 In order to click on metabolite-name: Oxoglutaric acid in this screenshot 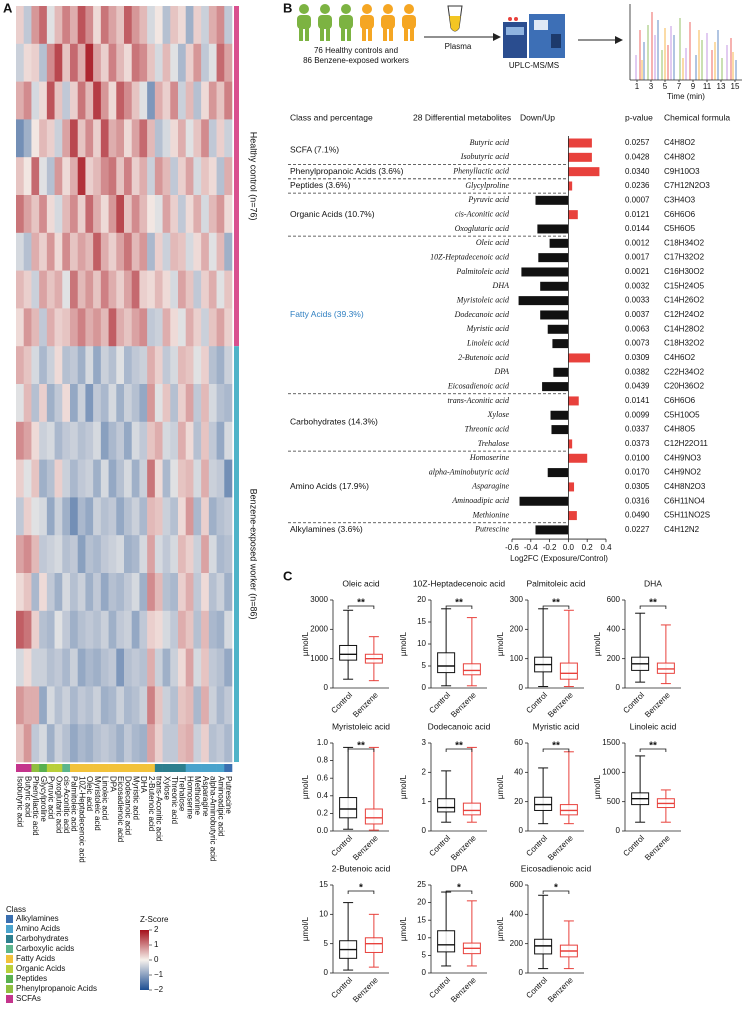, I will do `click(482, 228)`.